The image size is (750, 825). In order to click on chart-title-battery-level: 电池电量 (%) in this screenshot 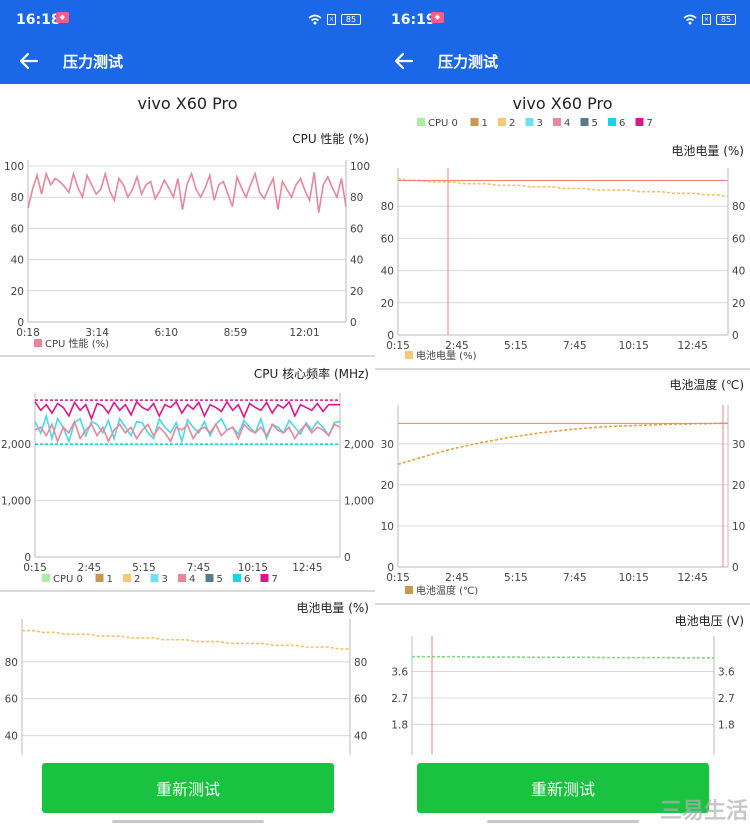, I will do `click(332, 608)`.